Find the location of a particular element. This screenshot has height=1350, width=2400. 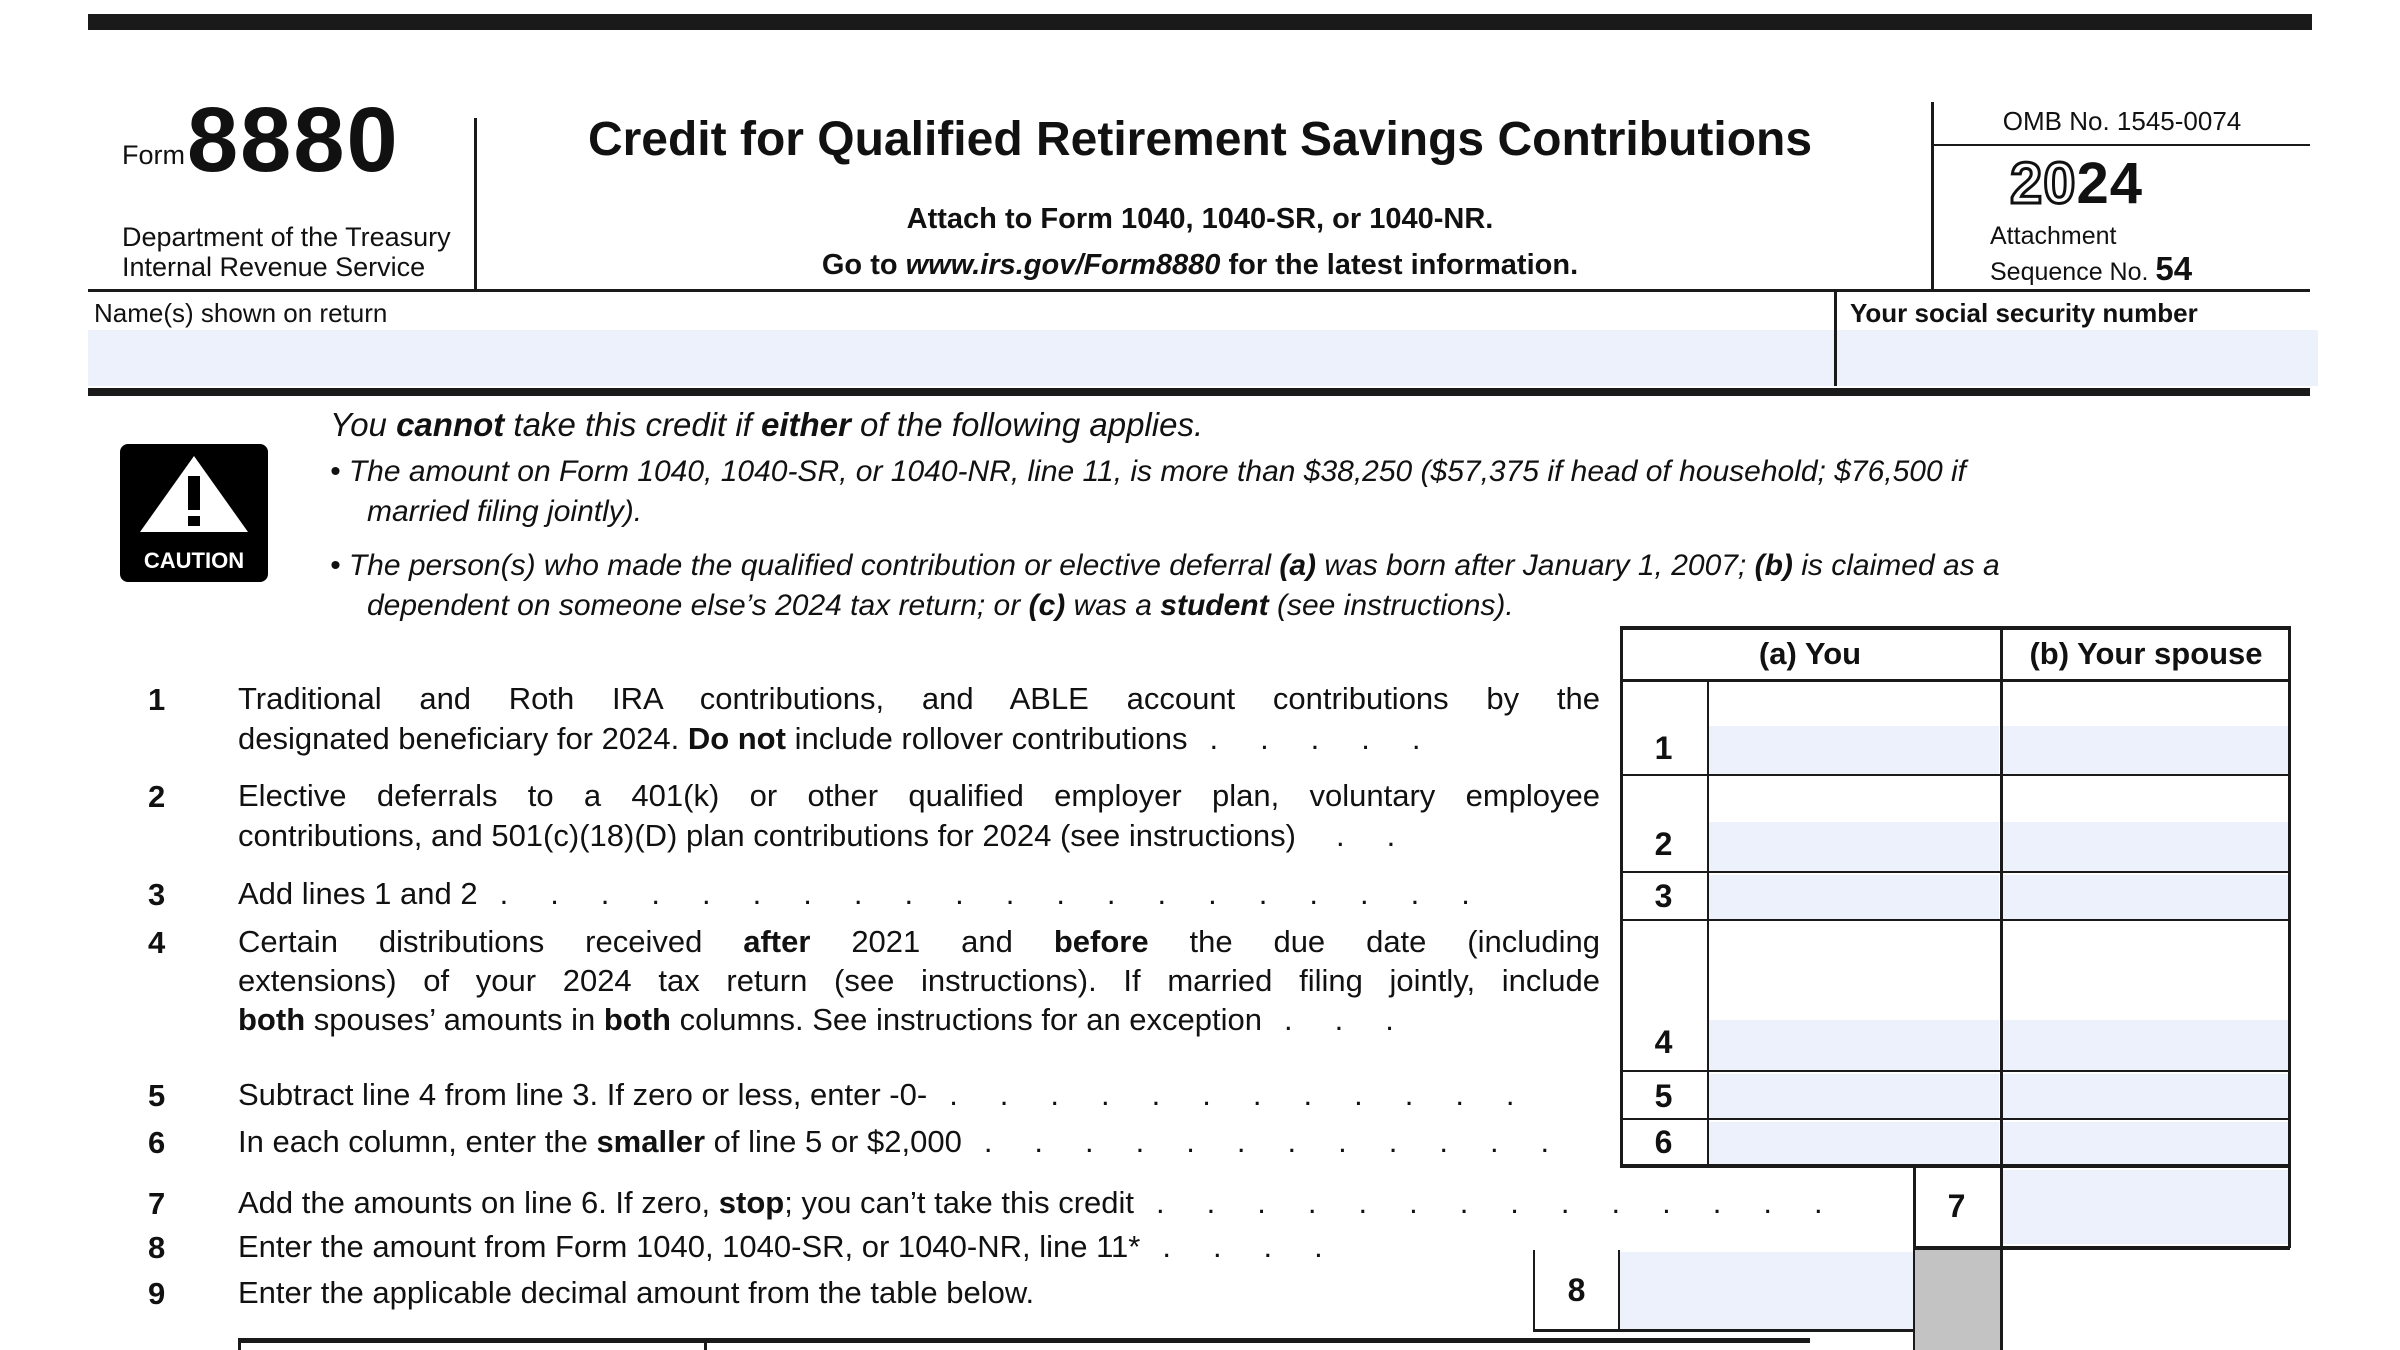

form-number: 8880 is located at coordinates (293, 140).